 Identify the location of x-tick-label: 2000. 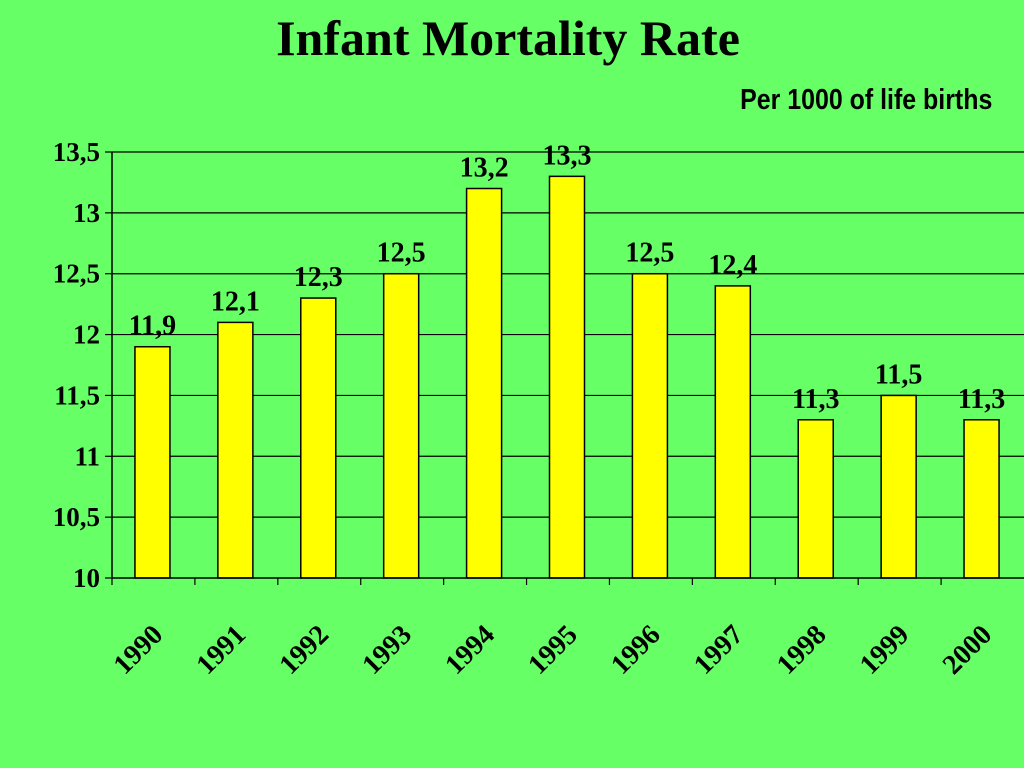
(968, 650).